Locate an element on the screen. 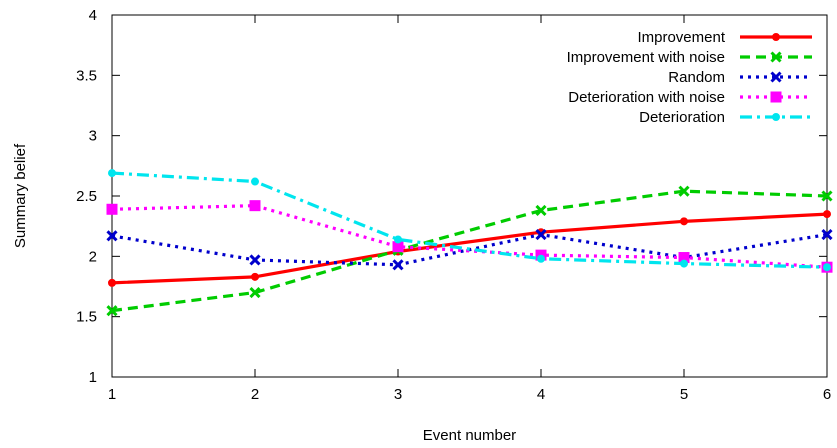 This screenshot has height=448, width=837. legend-entry: Deterioration is located at coordinates (725, 117).